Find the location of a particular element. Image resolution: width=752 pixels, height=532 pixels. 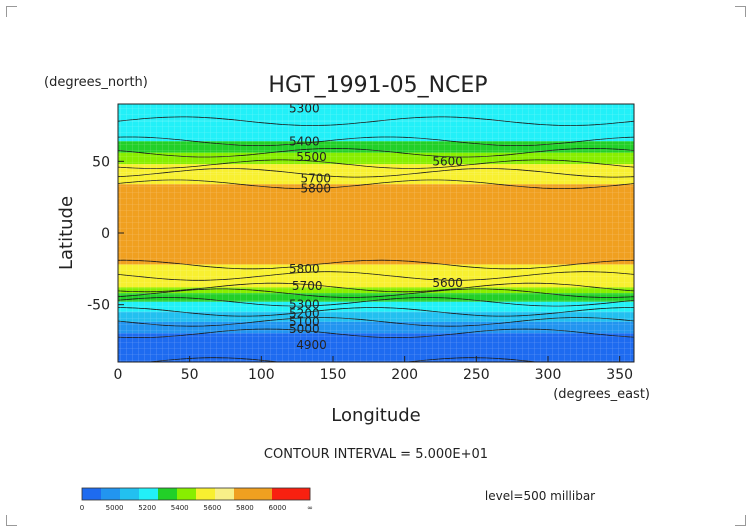

y-tick-label: 50 is located at coordinates (101, 162).